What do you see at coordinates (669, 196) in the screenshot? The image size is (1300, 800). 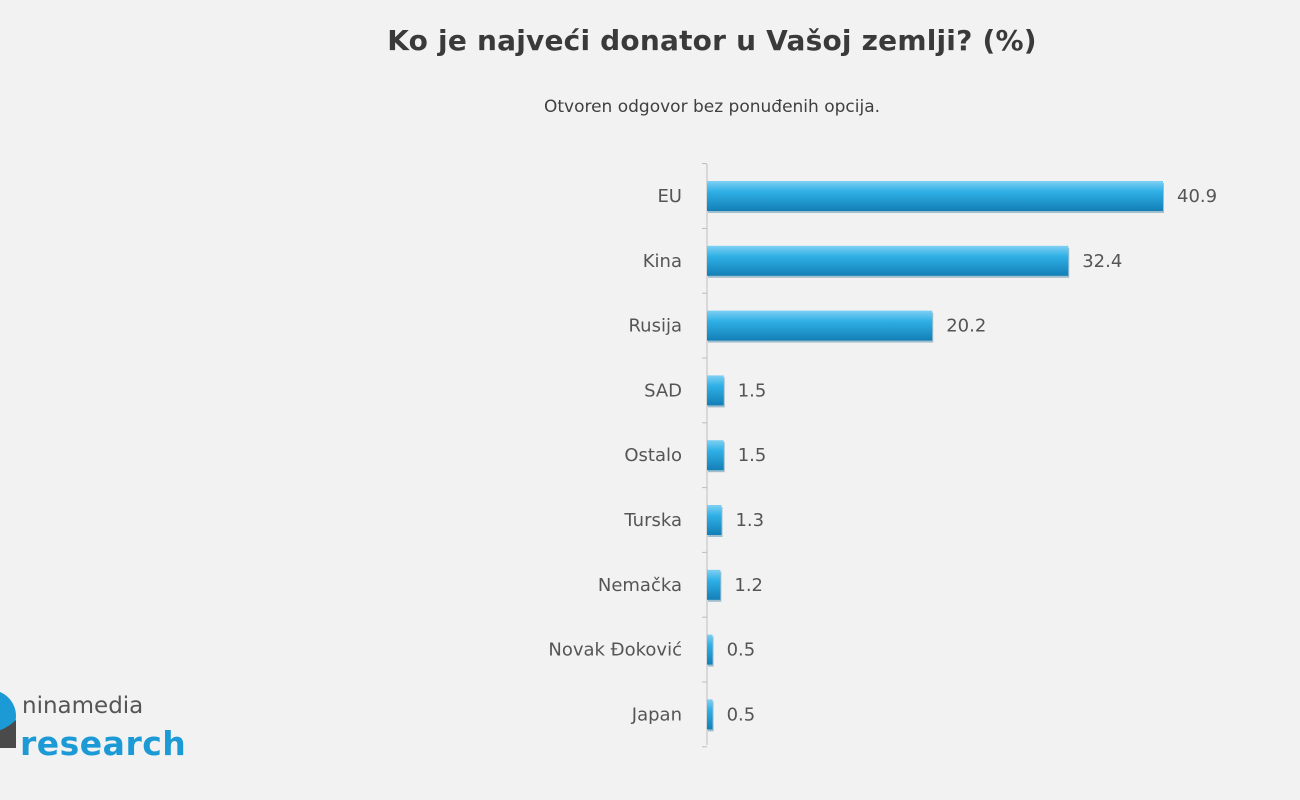 I see `category-label: EU` at bounding box center [669, 196].